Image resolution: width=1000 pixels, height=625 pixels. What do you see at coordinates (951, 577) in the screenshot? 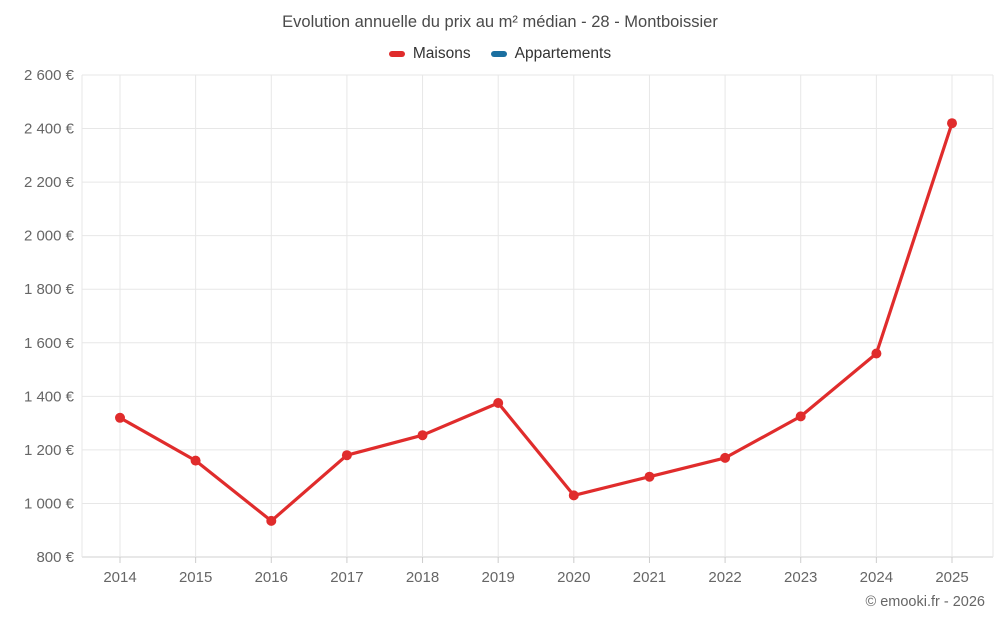
I see `x-axis-label-2025: 2025` at bounding box center [951, 577].